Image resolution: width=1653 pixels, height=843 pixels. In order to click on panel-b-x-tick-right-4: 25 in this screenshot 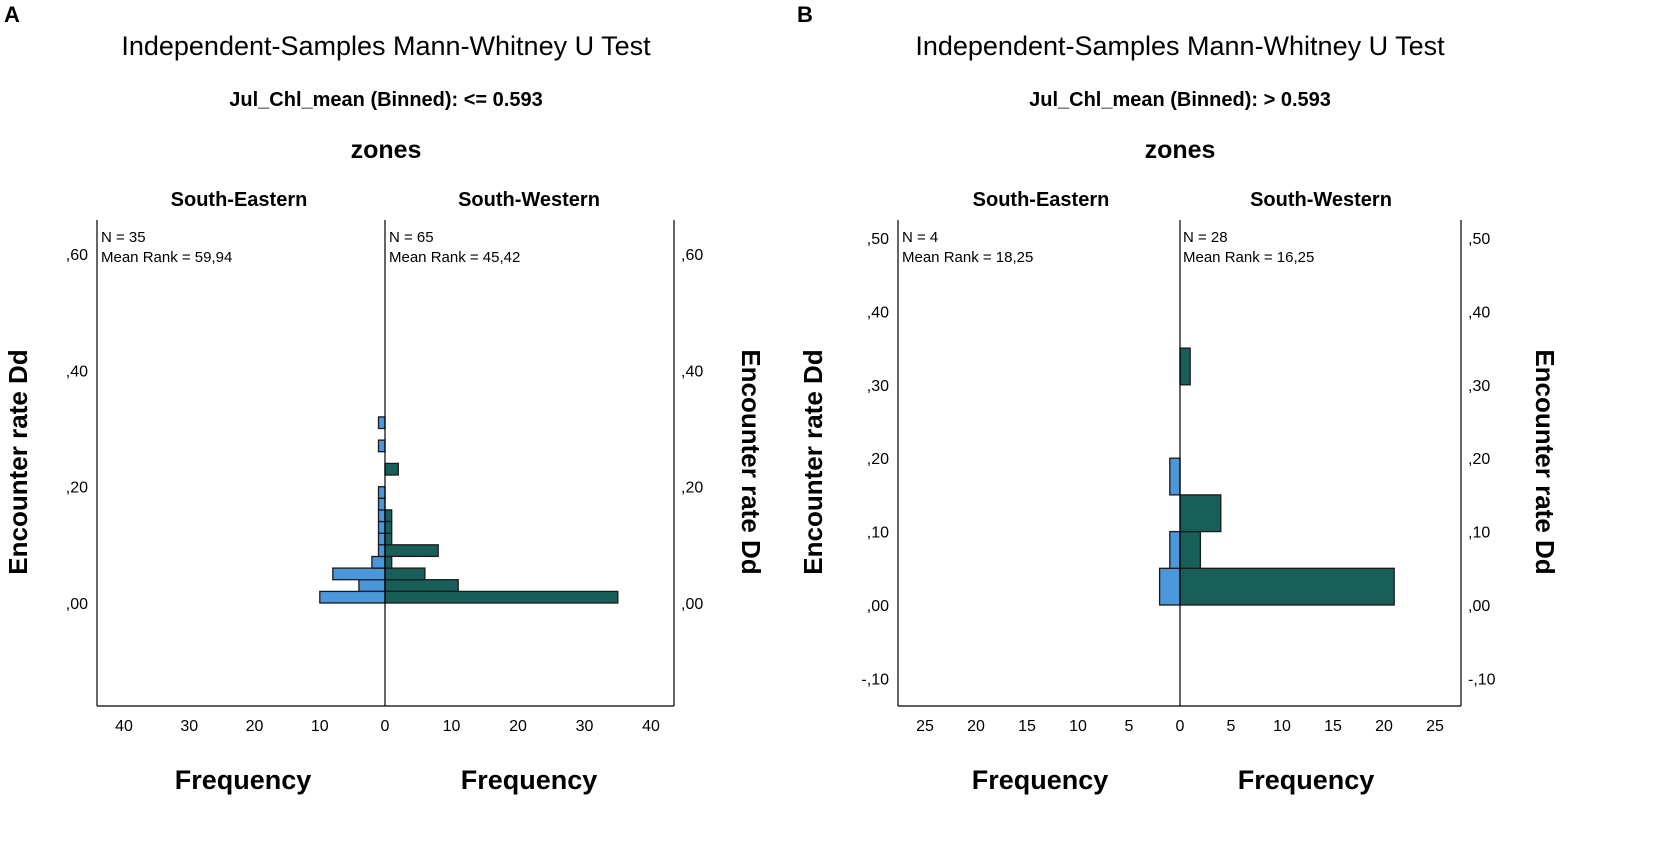, I will do `click(1435, 726)`.